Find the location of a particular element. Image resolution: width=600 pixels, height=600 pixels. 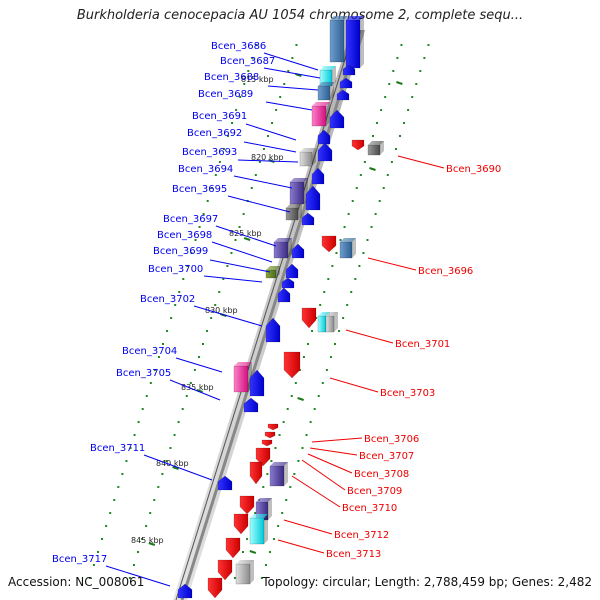

scale-label: 845 kbp is located at coordinates (147, 540).